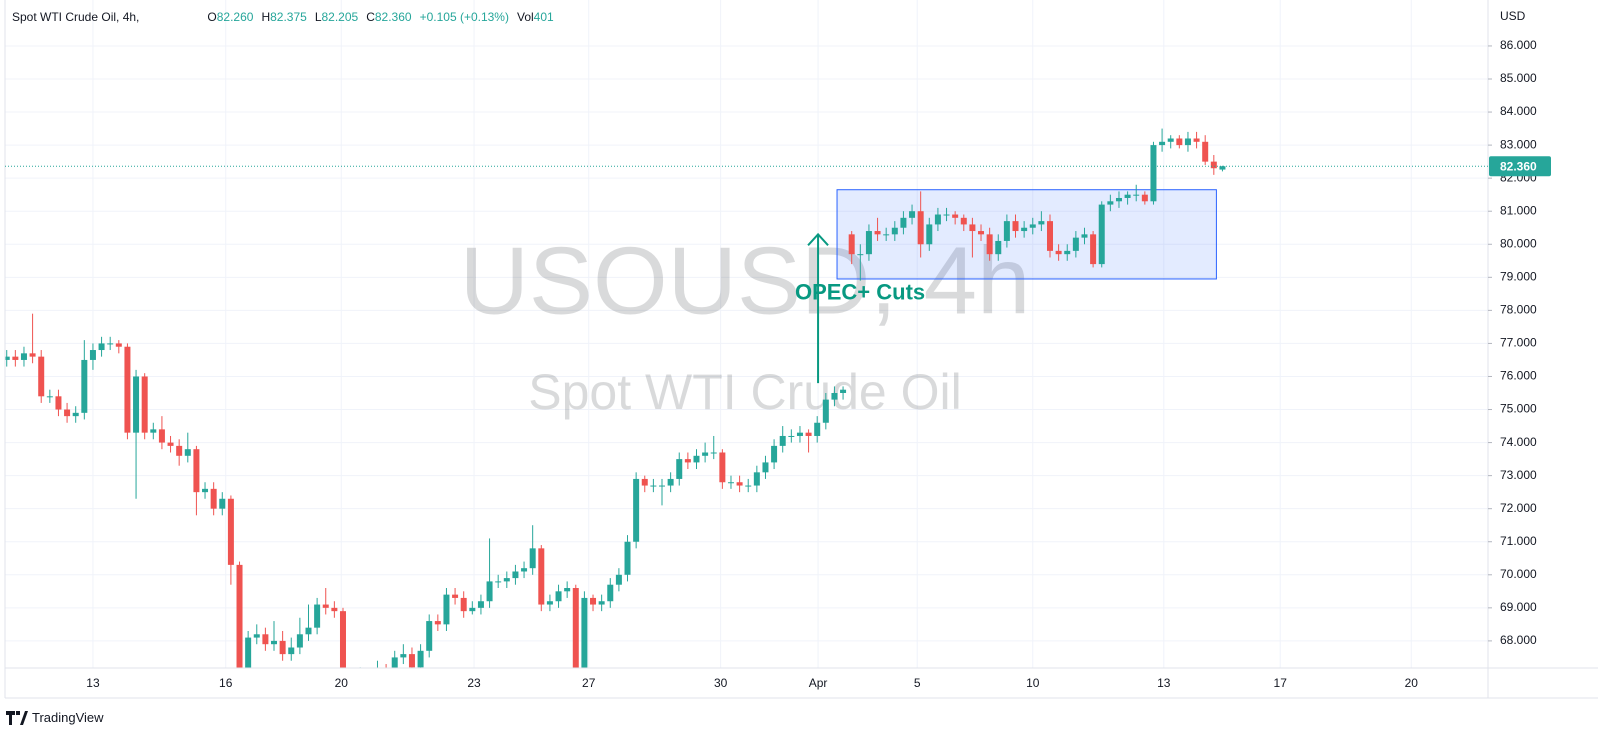 The image size is (1598, 751). What do you see at coordinates (1033, 683) in the screenshot?
I see `x-tick-label: 10` at bounding box center [1033, 683].